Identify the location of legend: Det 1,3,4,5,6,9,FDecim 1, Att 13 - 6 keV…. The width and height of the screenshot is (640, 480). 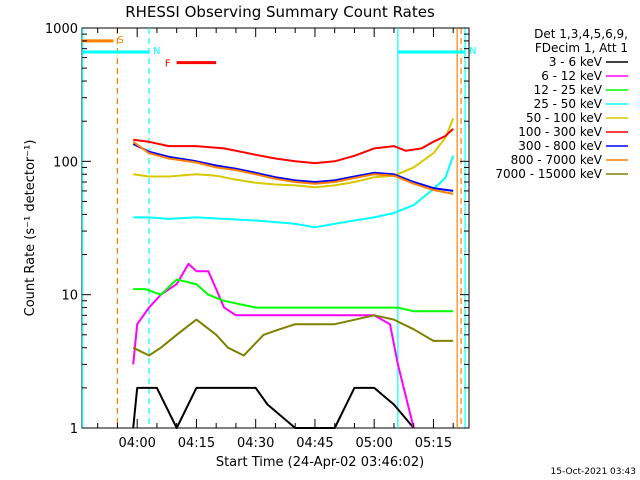
(561, 104).